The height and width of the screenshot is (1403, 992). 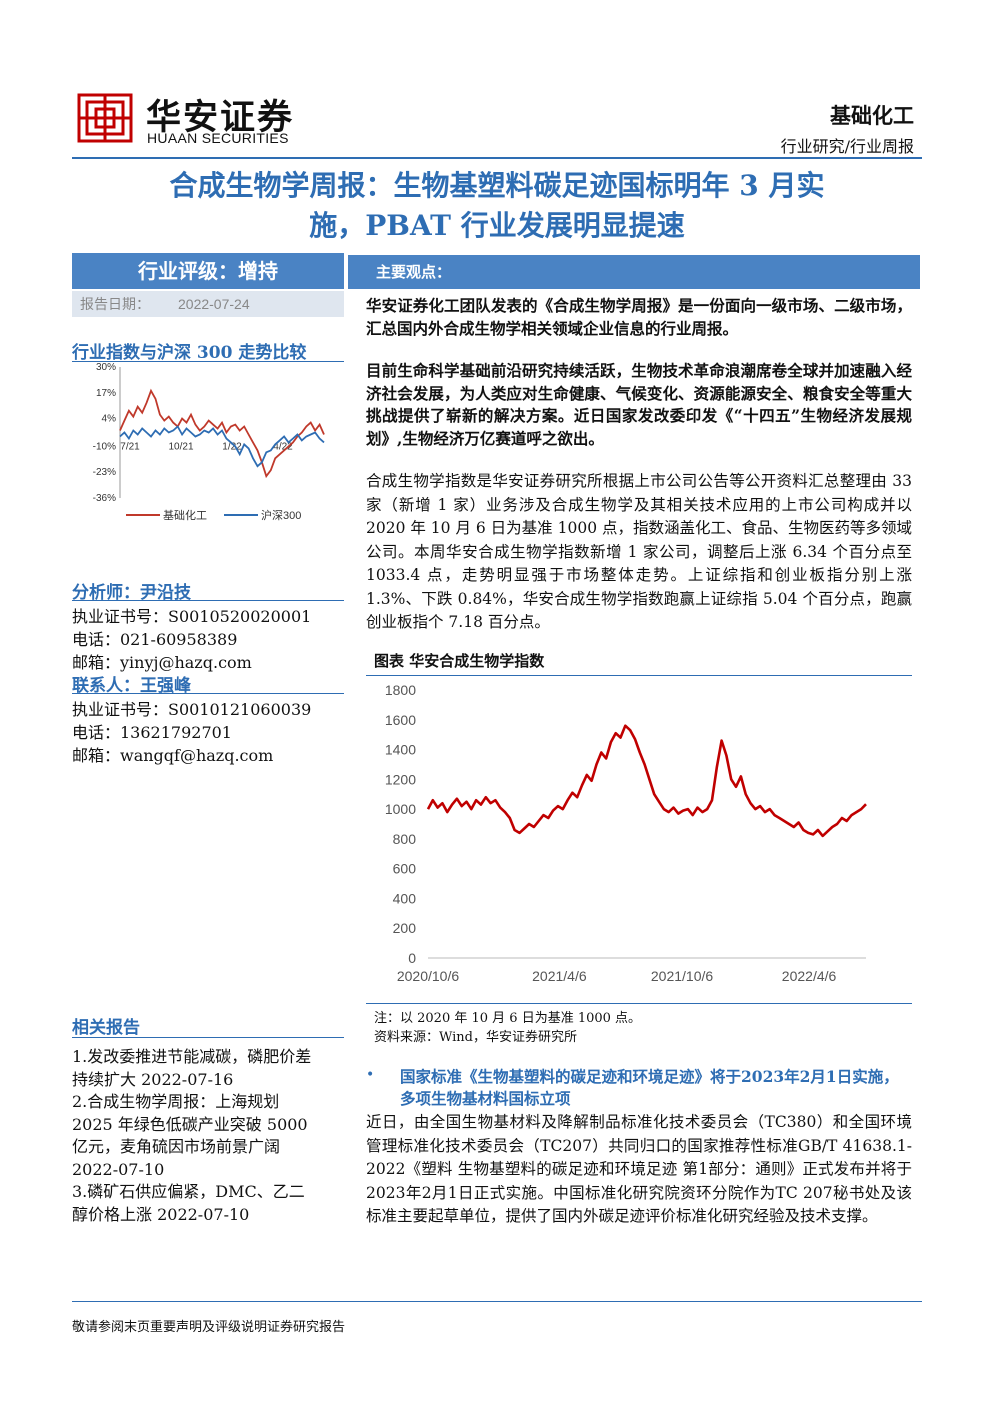 What do you see at coordinates (872, 115) in the screenshot?
I see `sector-name: 基础化工` at bounding box center [872, 115].